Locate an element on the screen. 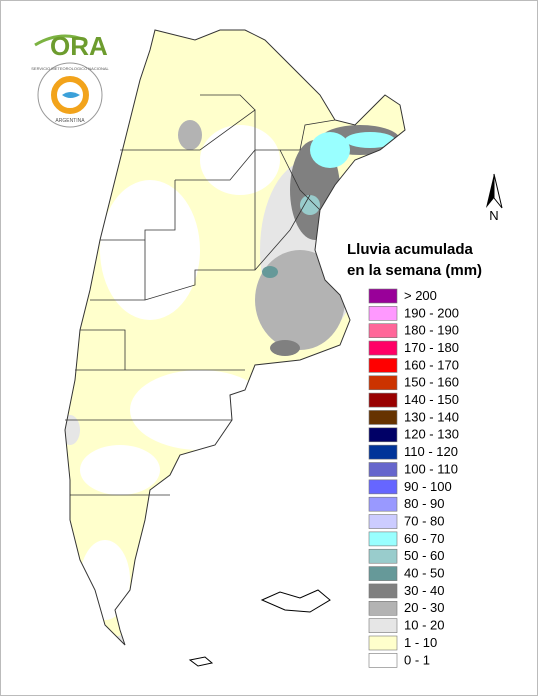 This screenshot has width=538, height=696. legend-label: 160 - 170 is located at coordinates (431, 364).